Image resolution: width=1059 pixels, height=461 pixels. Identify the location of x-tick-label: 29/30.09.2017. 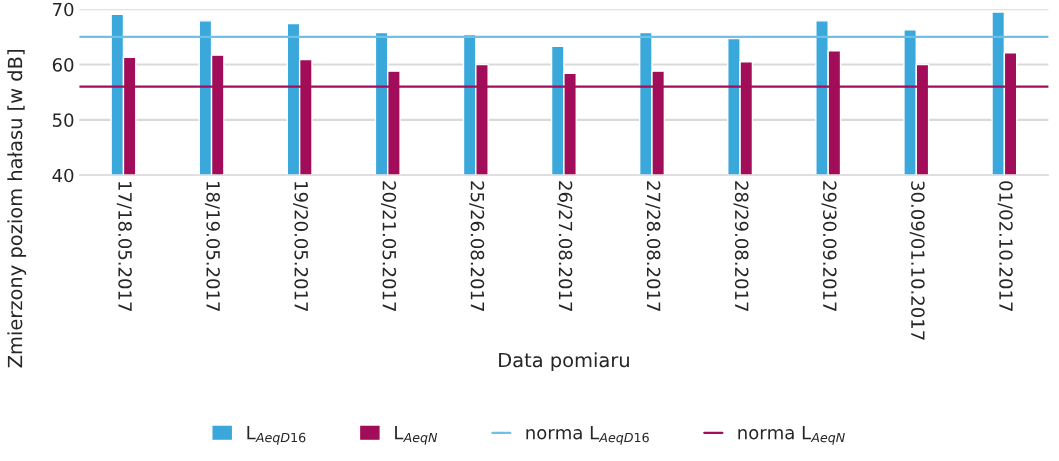
(829, 246).